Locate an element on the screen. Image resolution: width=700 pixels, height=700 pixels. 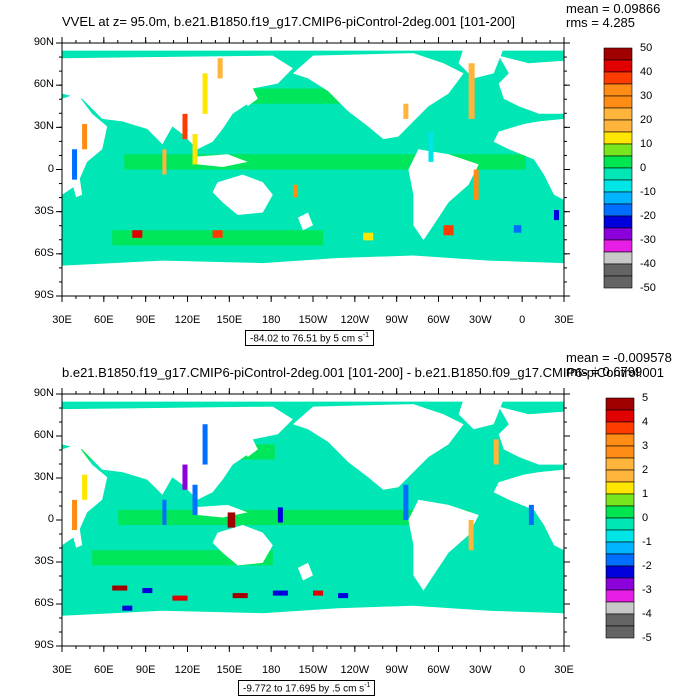
bottom-lon-label: 120W is located at coordinates (355, 670).